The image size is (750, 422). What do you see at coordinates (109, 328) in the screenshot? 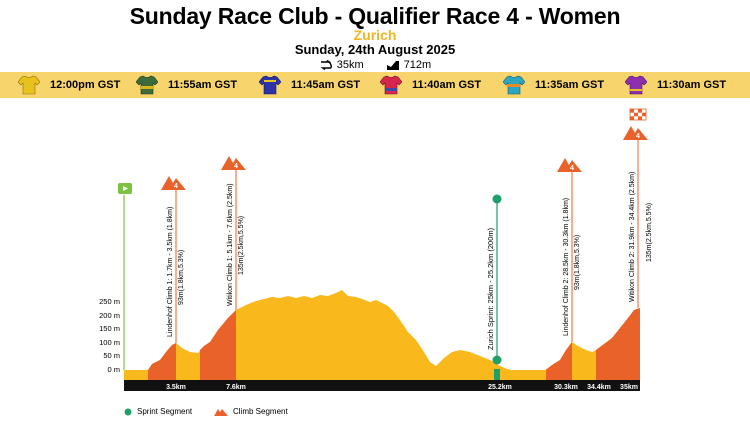
I see `y-axis-label: 150 m` at bounding box center [109, 328].